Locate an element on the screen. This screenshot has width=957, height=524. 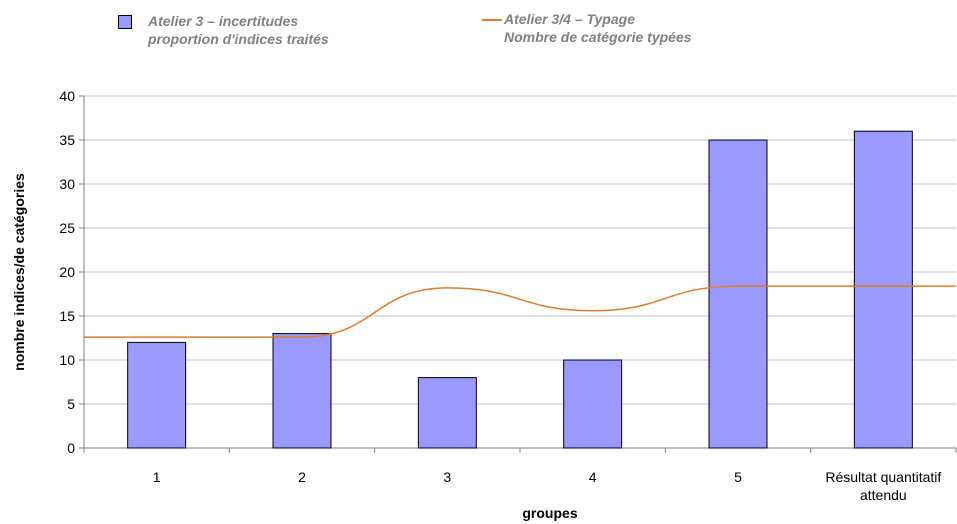
x-tick-label: Résultat quantitatif attendu is located at coordinates (883, 486).